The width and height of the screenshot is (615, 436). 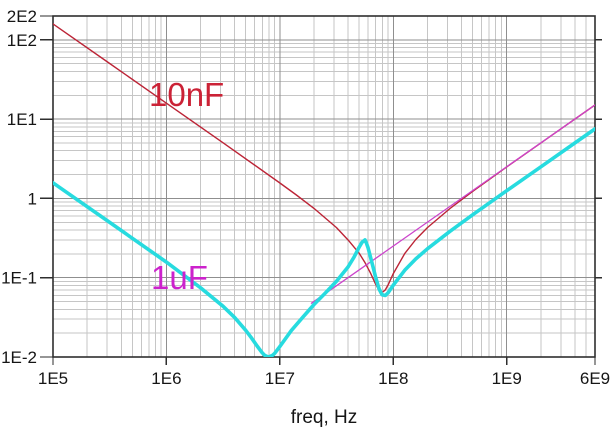 What do you see at coordinates (280, 378) in the screenshot?
I see `x-tick-label: 1E7` at bounding box center [280, 378].